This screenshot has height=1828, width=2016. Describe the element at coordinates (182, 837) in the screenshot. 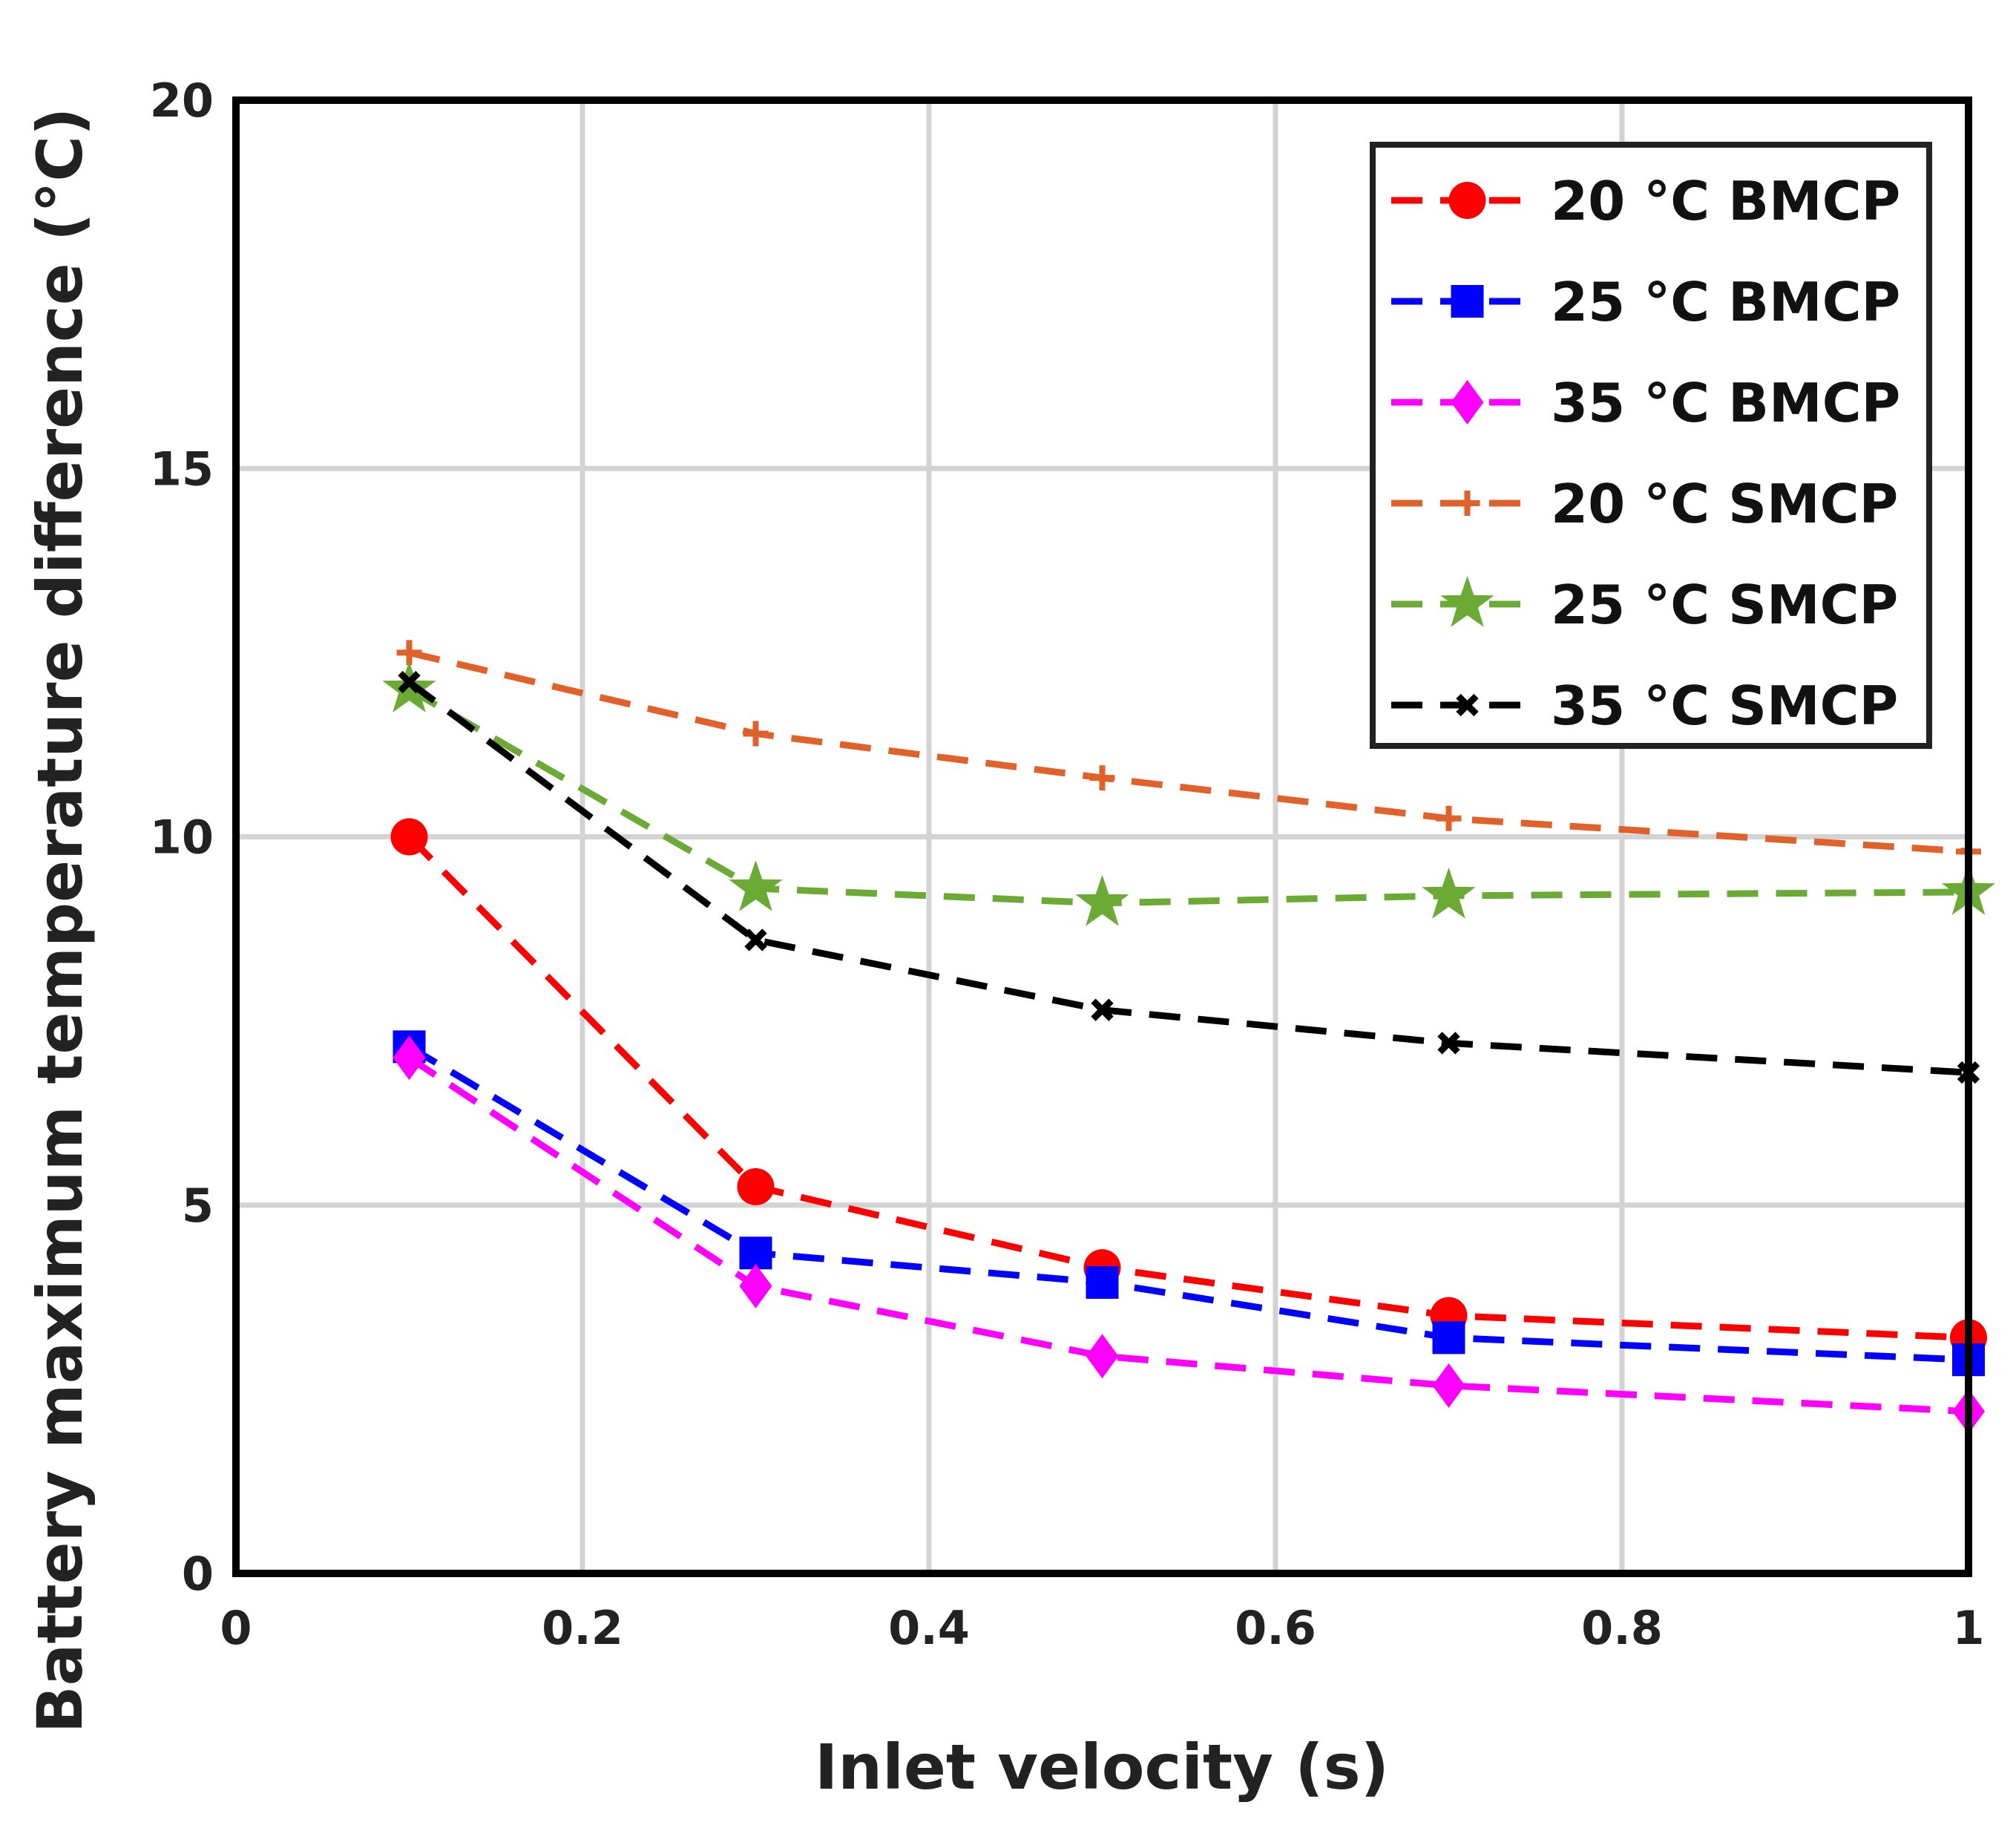

I see `y-tick-label: 10` at that location.